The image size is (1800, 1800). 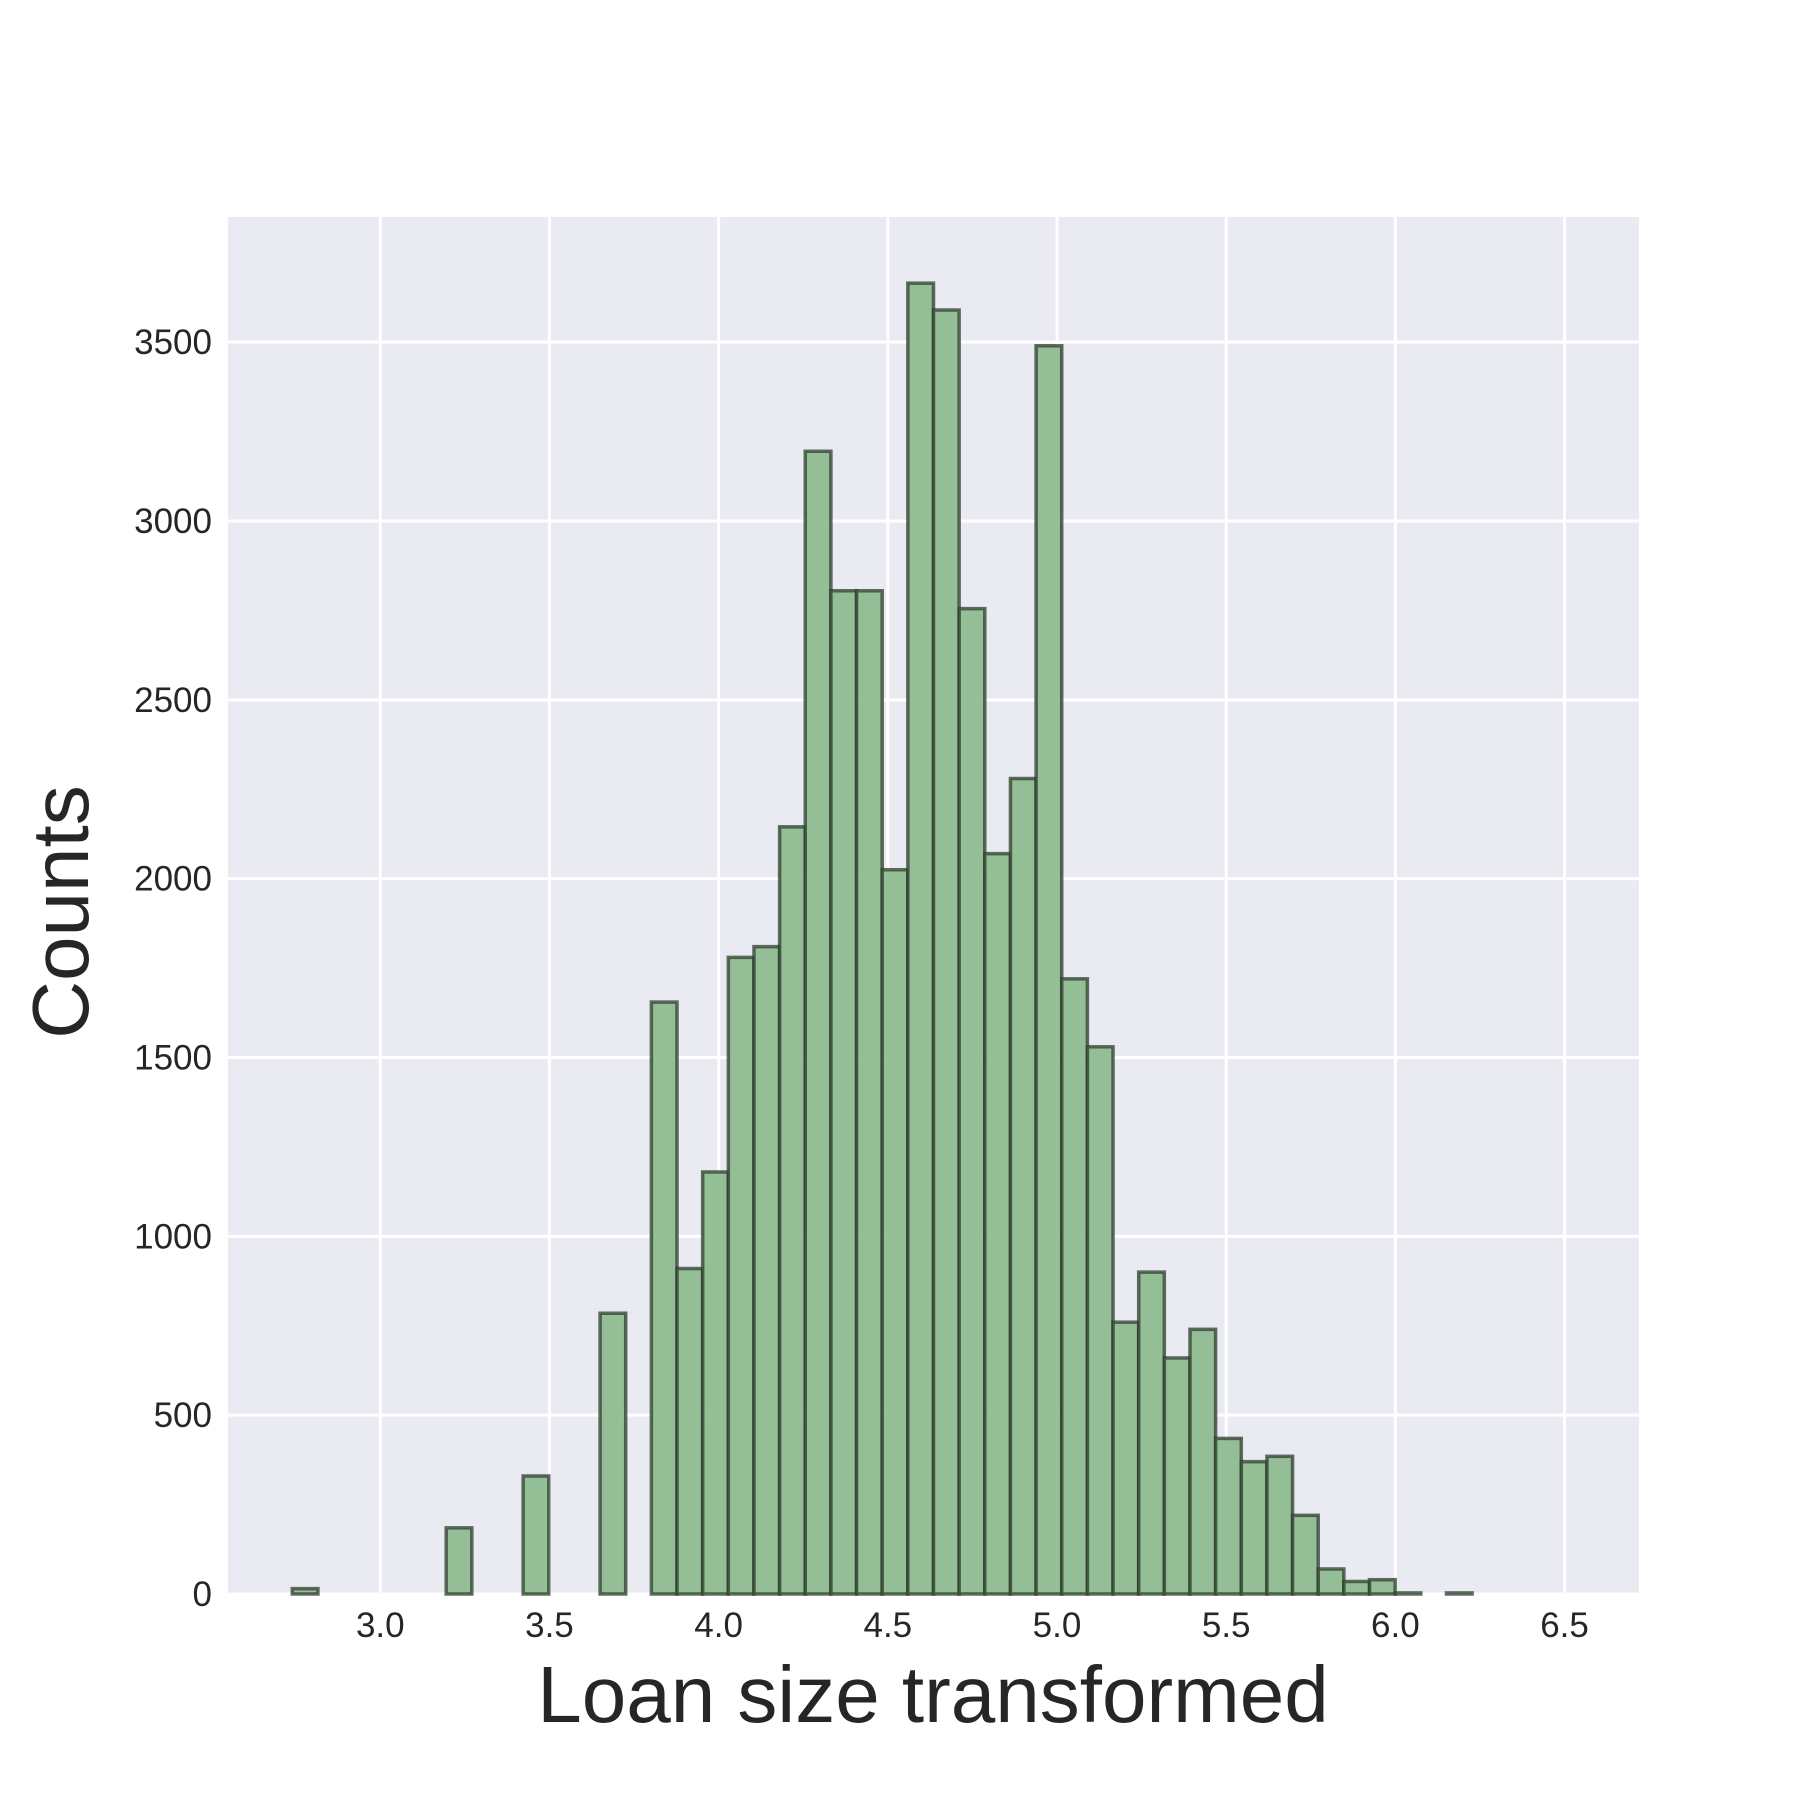 I want to click on x-tick-label: 5.0, so click(x=1057, y=1625).